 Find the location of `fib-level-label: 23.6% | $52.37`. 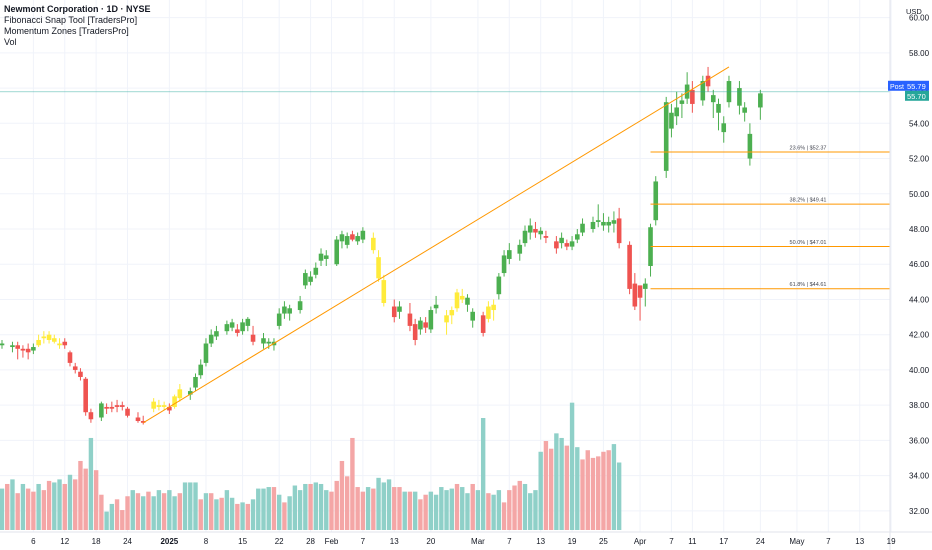

fib-level-label: 23.6% | $52.37 is located at coordinates (808, 149).